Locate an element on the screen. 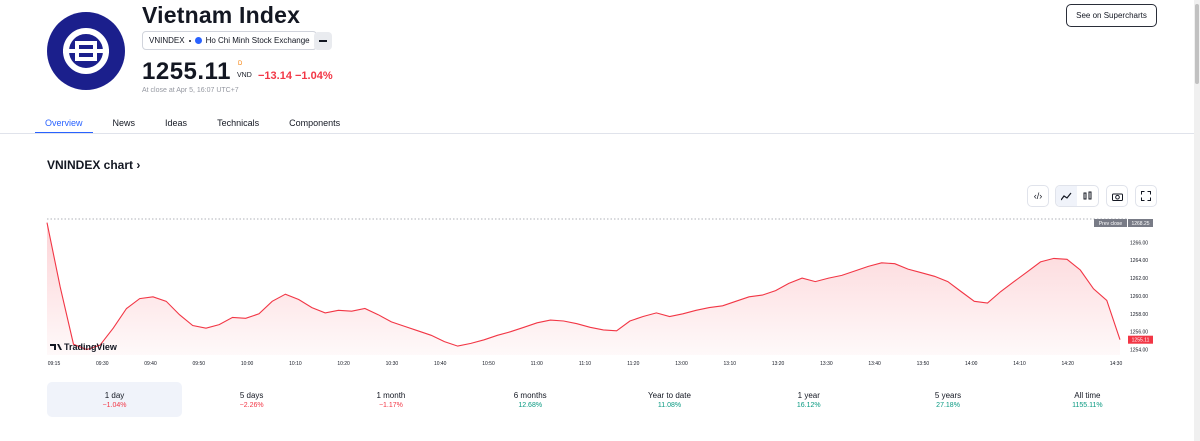 The height and width of the screenshot is (441, 1200). code-icon: ‹/› is located at coordinates (1038, 196).